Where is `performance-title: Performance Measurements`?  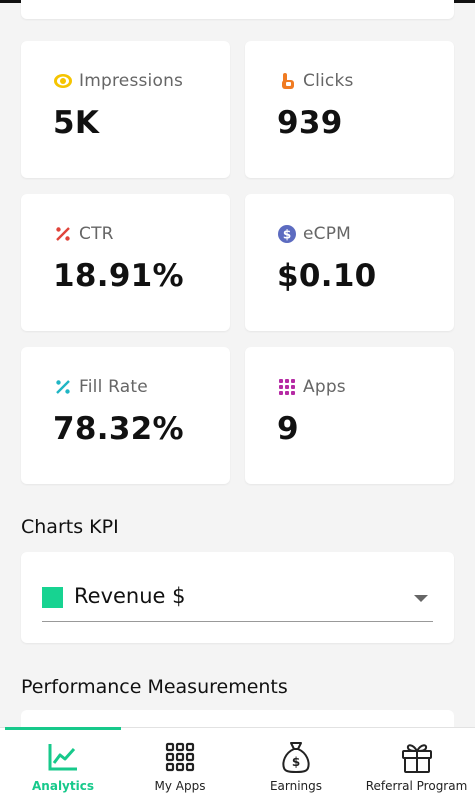 performance-title: Performance Measurements is located at coordinates (154, 687).